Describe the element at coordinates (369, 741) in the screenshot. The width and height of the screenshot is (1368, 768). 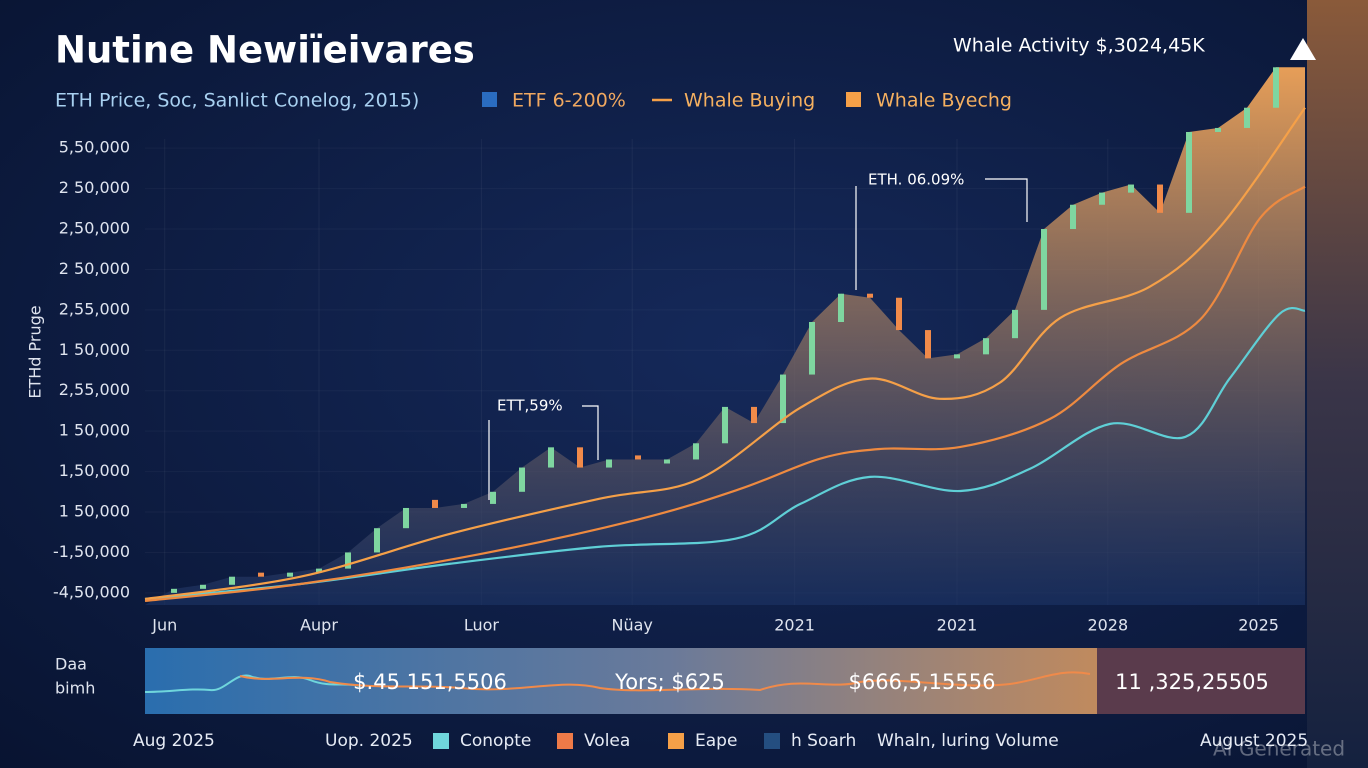
I see `footer-date: Uop. 2025` at that location.